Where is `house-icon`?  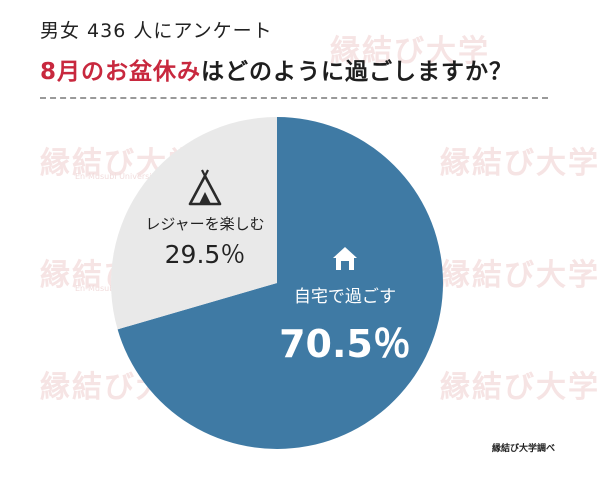 house-icon is located at coordinates (345, 258).